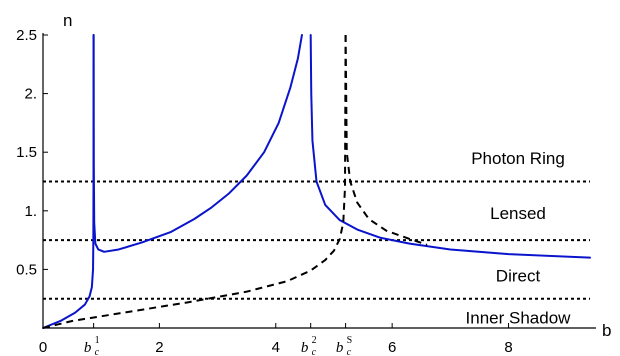 The image size is (620, 356). What do you see at coordinates (26, 269) in the screenshot?
I see `y-tick-label-0: 0.5` at bounding box center [26, 269].